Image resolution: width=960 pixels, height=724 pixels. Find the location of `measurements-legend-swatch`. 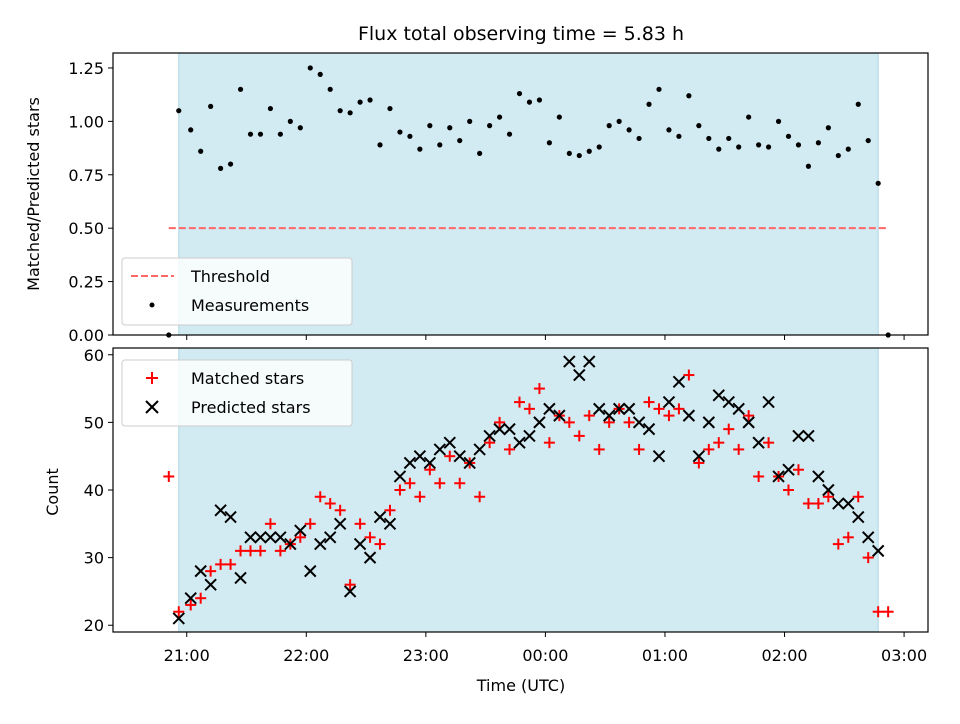

measurements-legend-swatch is located at coordinates (152, 305).